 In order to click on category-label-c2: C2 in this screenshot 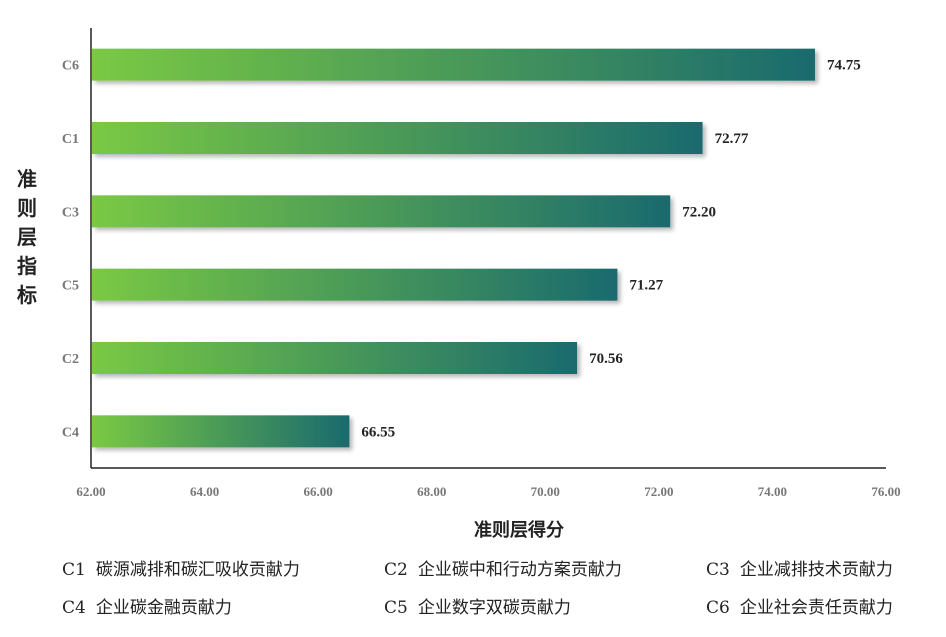, I will do `click(70, 359)`.